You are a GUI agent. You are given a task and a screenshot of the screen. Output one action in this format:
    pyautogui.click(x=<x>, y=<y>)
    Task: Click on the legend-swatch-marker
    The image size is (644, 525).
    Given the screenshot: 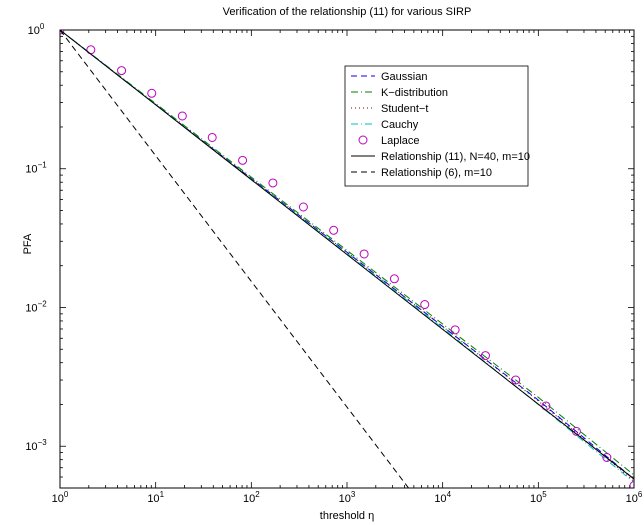 What is the action you would take?
    pyautogui.click(x=363, y=140)
    